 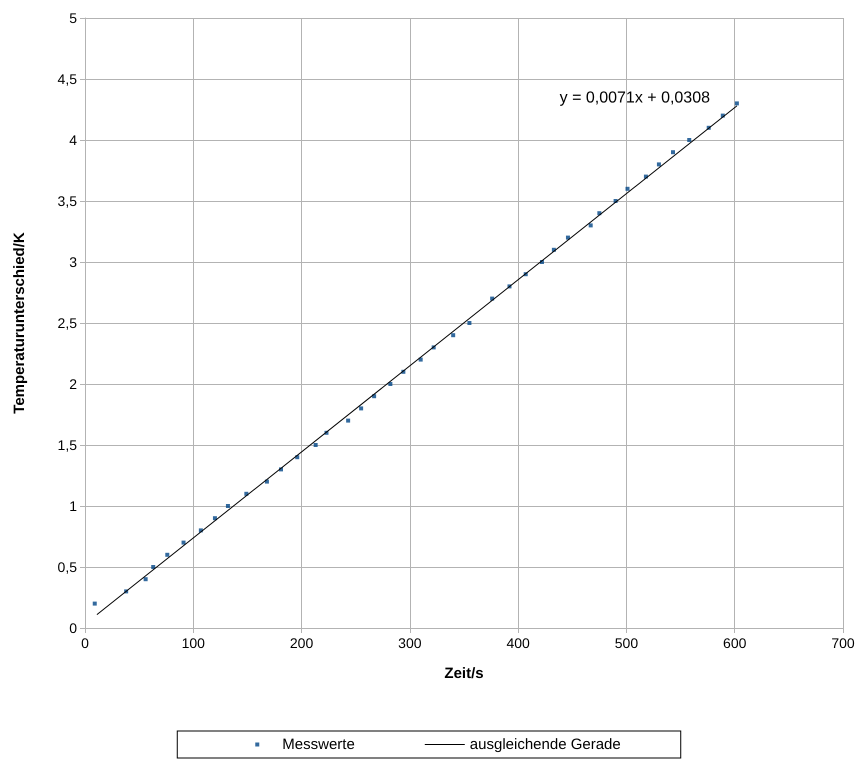 What do you see at coordinates (302, 643) in the screenshot?
I see `x-tick-label: 200` at bounding box center [302, 643].